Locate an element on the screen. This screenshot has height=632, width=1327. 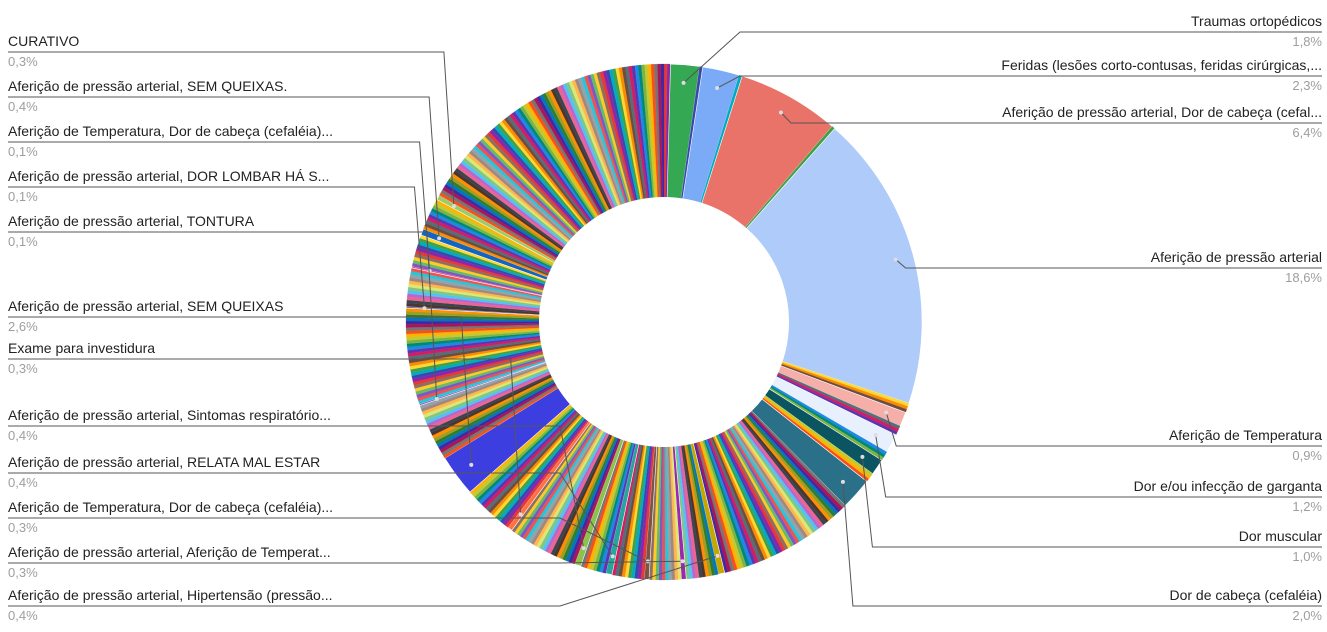
slice-percent: 1,2% is located at coordinates (1307, 506).